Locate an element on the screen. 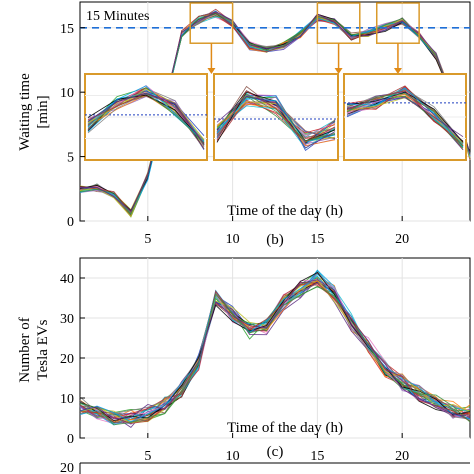  c-y-tick-label-4: 40 is located at coordinates (67, 279).